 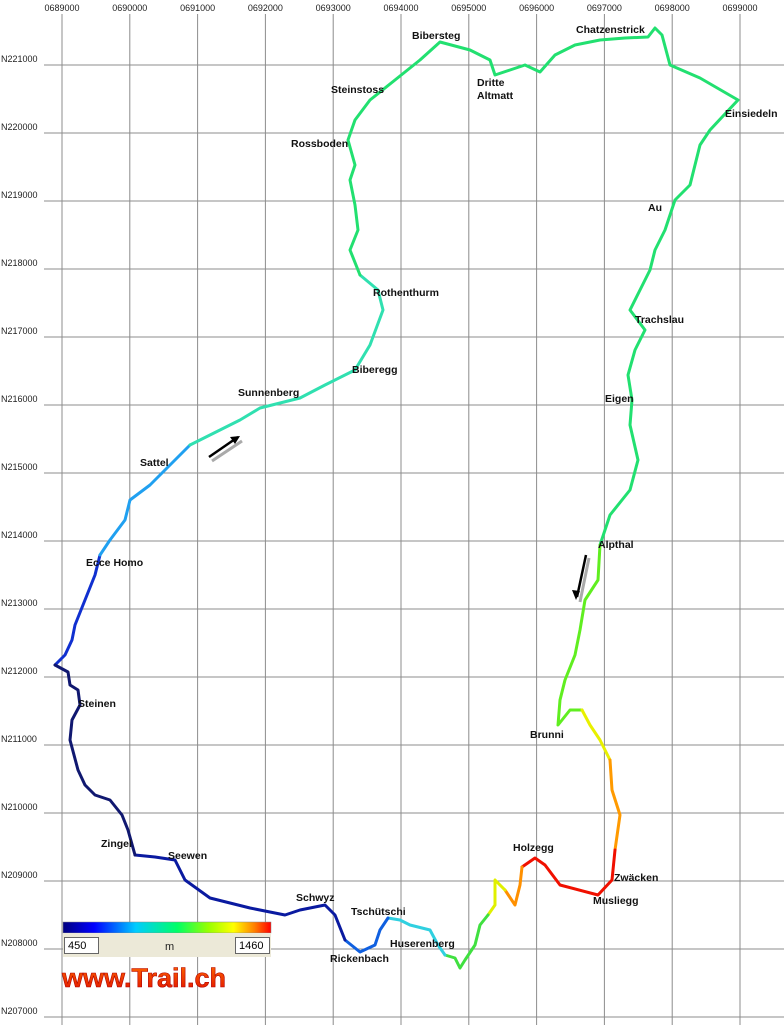 What do you see at coordinates (315, 898) in the screenshot?
I see `place-label: Schwyz` at bounding box center [315, 898].